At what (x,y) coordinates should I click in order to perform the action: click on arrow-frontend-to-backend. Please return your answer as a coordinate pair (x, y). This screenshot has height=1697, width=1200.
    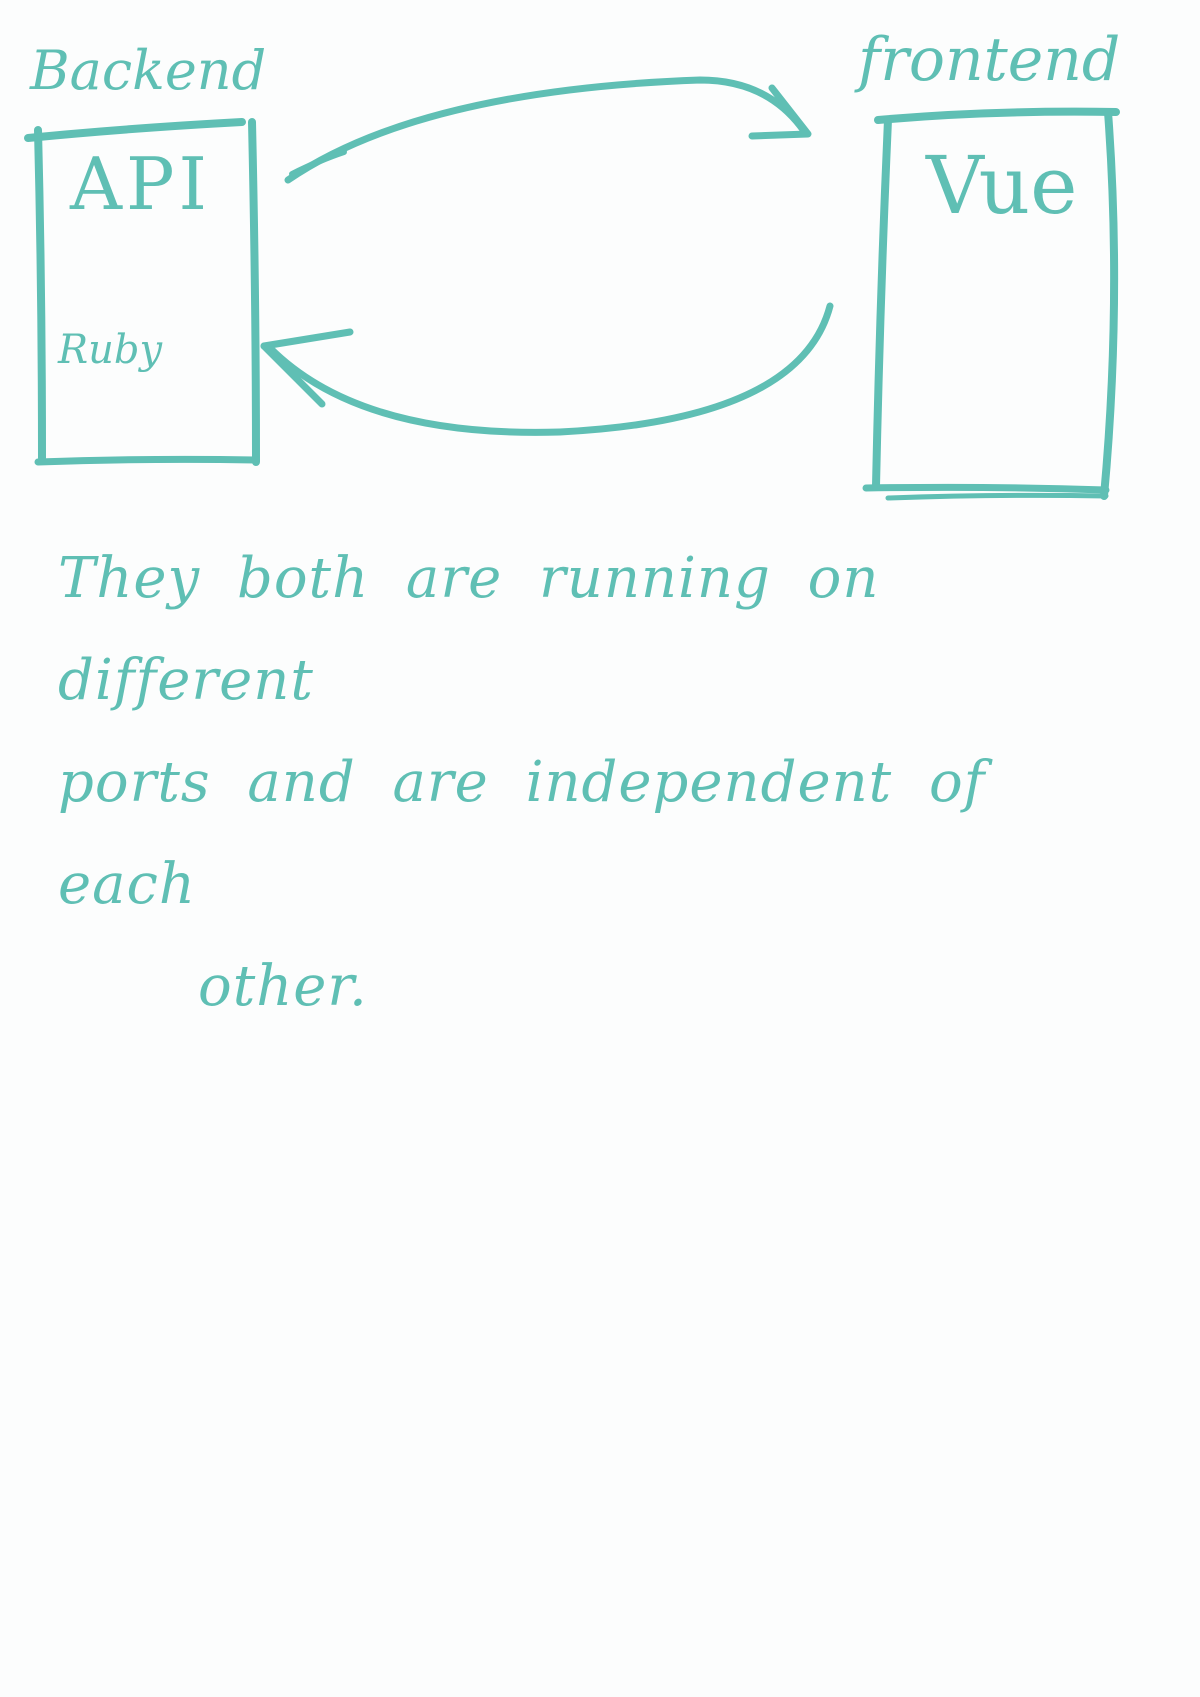
    Looking at the image, I should click on (547, 369).